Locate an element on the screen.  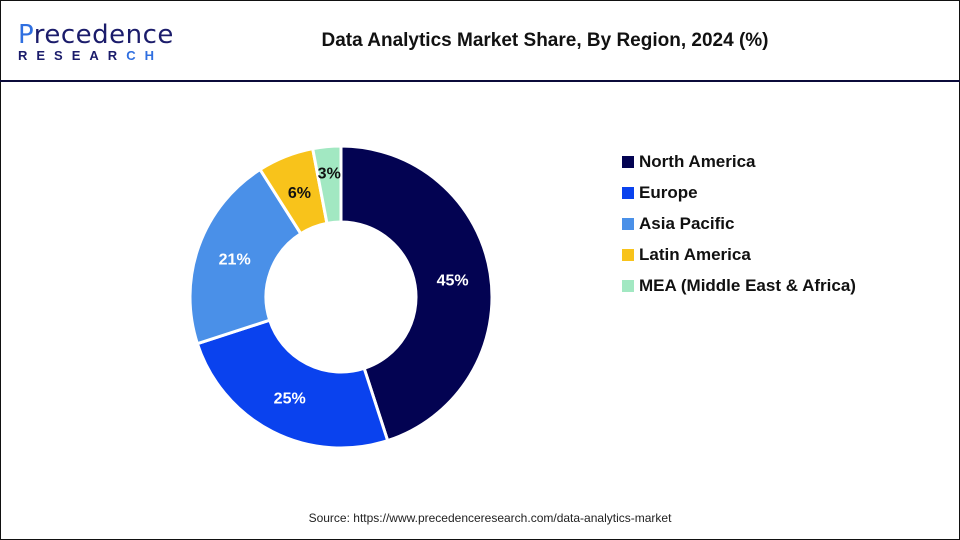
precedence-research-logo: Precedence RESEARCH is located at coordinates (96, 41).